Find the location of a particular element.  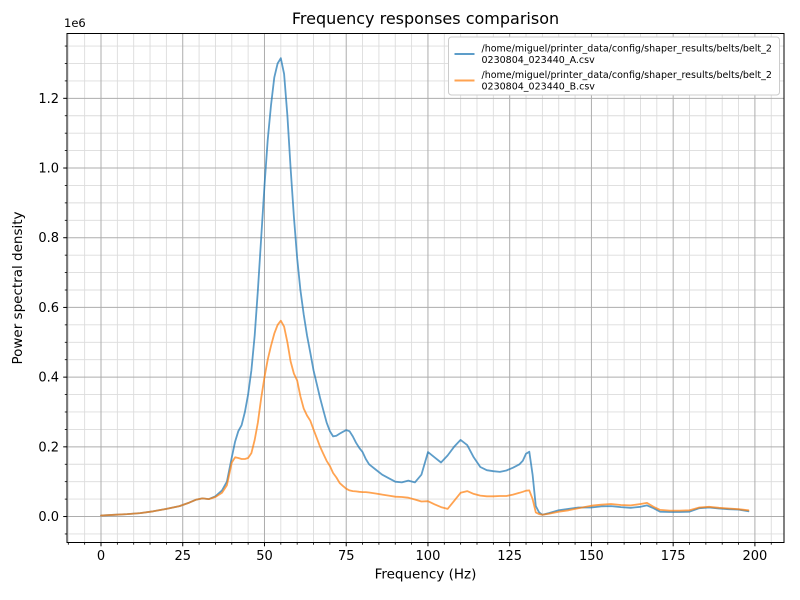

y-tick-label: 0.0 is located at coordinates (48, 517).